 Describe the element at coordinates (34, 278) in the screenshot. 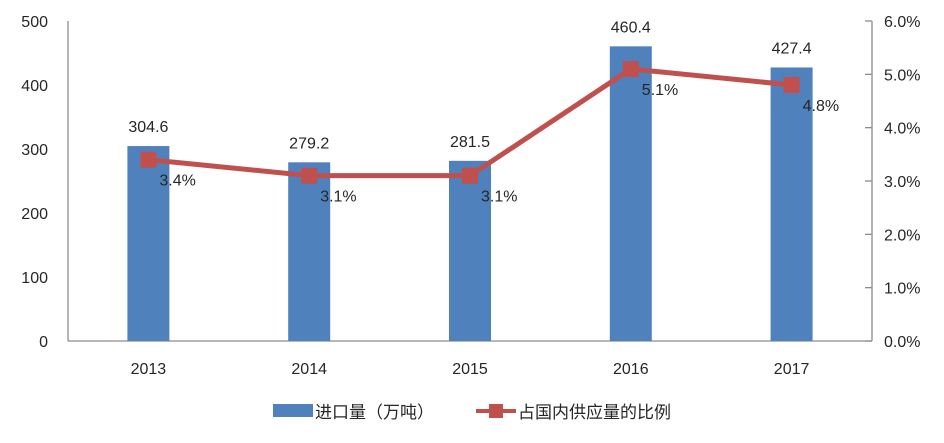

I see `left-axis-tick-label: 100` at that location.